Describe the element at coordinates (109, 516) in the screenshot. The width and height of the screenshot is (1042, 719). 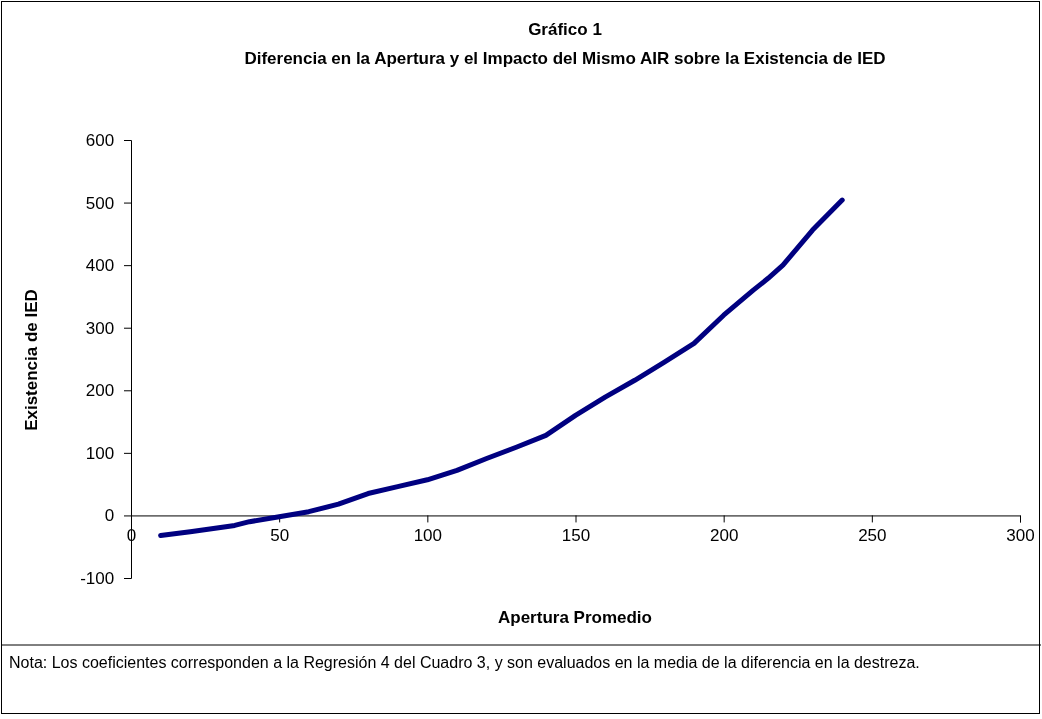
I see `y-tick-label: 0` at that location.